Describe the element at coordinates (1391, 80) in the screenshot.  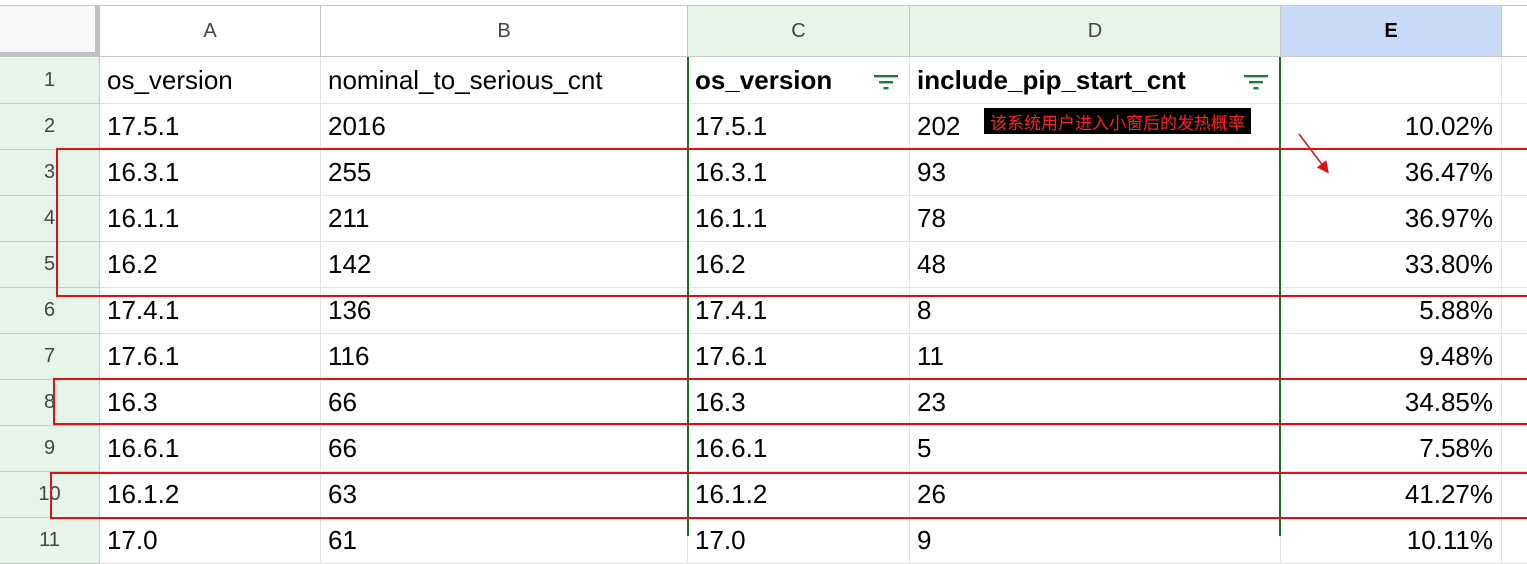
I see `header-cell-e1` at that location.